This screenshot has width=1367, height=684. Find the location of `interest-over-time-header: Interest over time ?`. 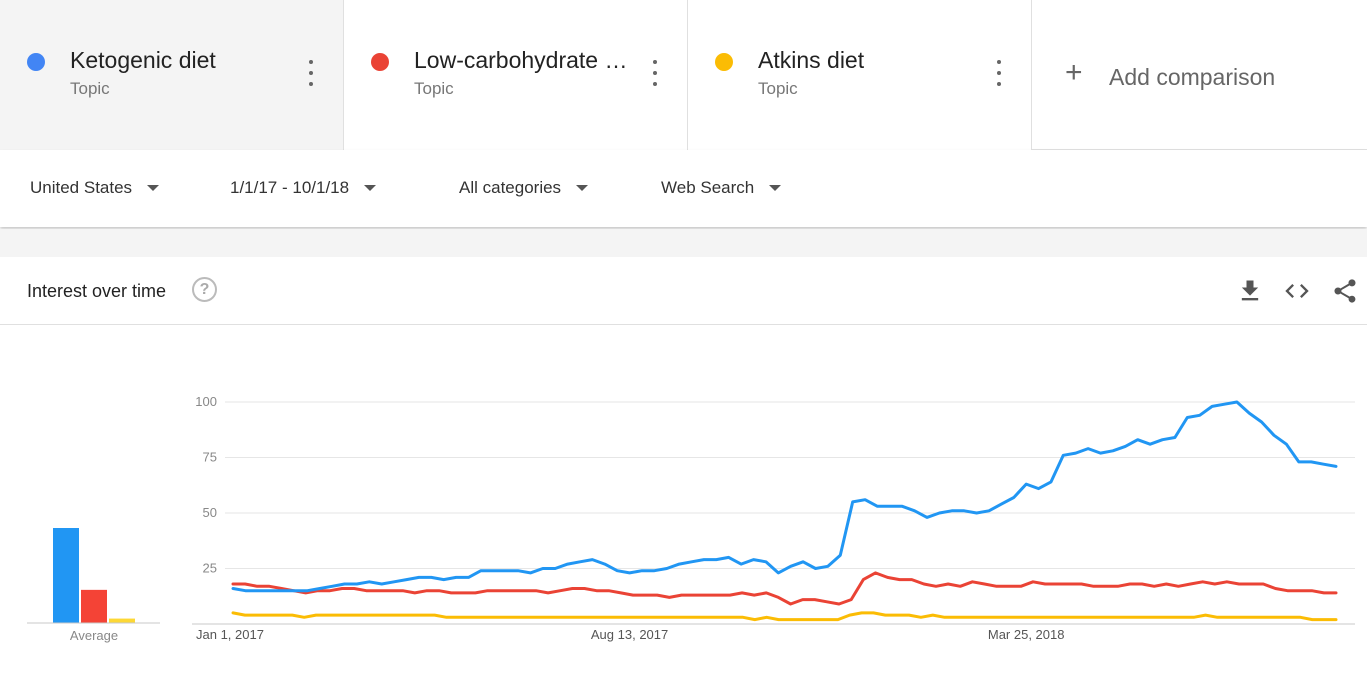

interest-over-time-header: Interest over time ? is located at coordinates (683, 291).